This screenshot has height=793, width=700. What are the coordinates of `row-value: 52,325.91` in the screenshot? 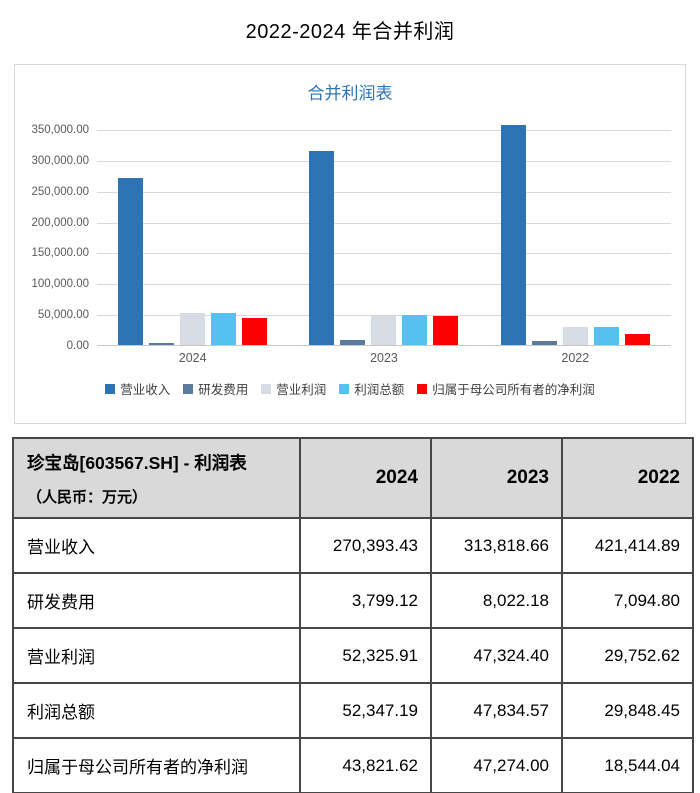 It's located at (365, 655).